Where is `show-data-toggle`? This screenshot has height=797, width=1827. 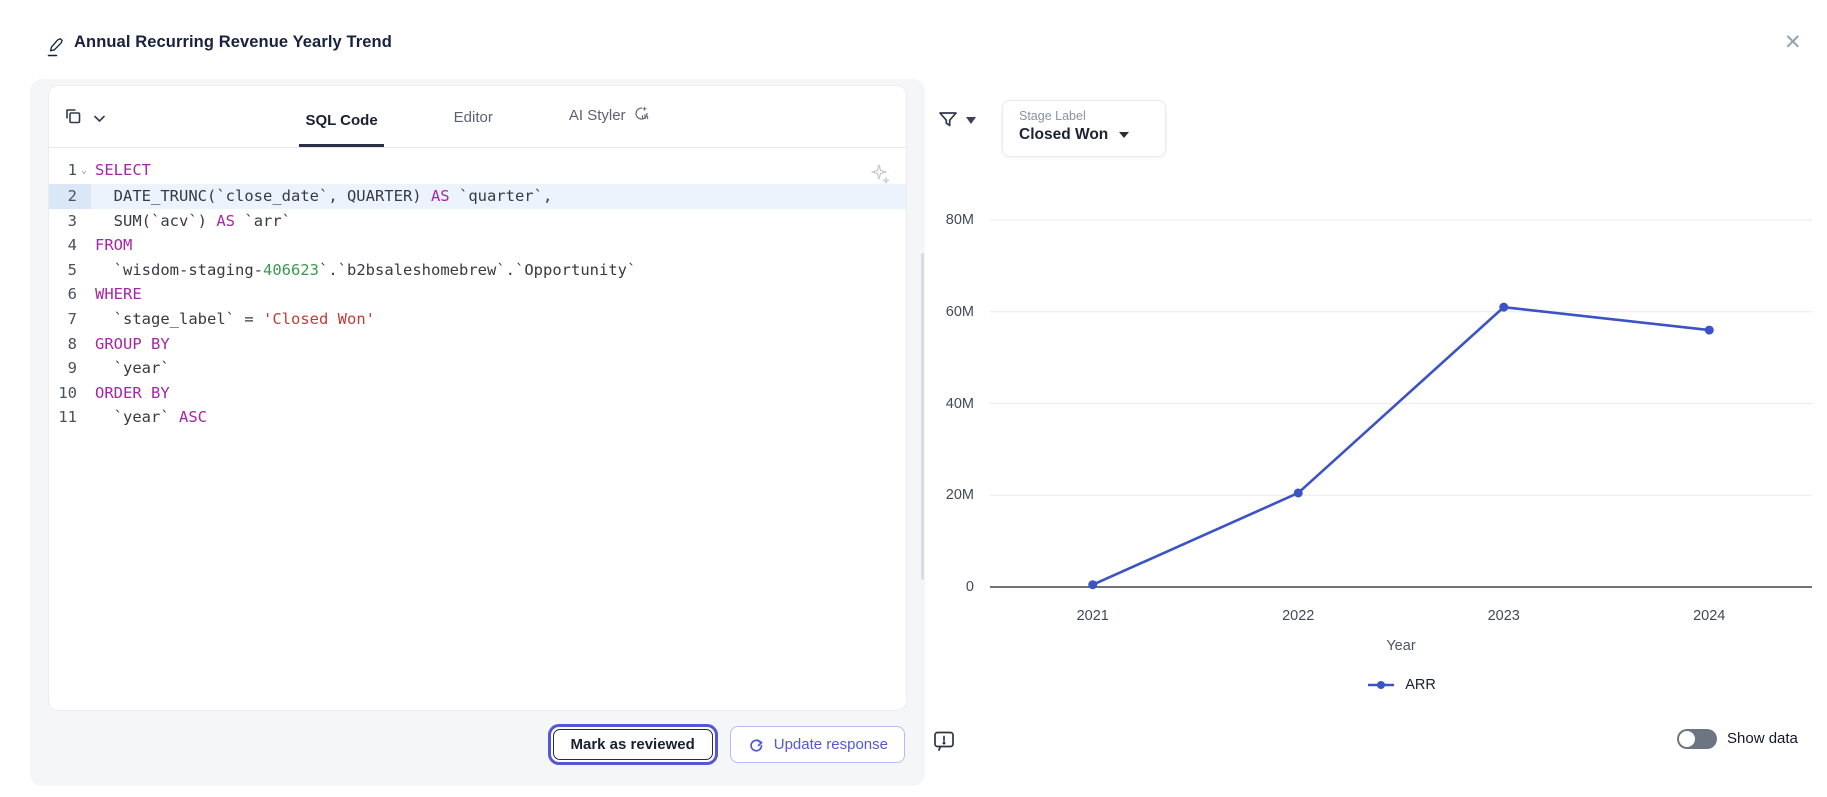 show-data-toggle is located at coordinates (1697, 739).